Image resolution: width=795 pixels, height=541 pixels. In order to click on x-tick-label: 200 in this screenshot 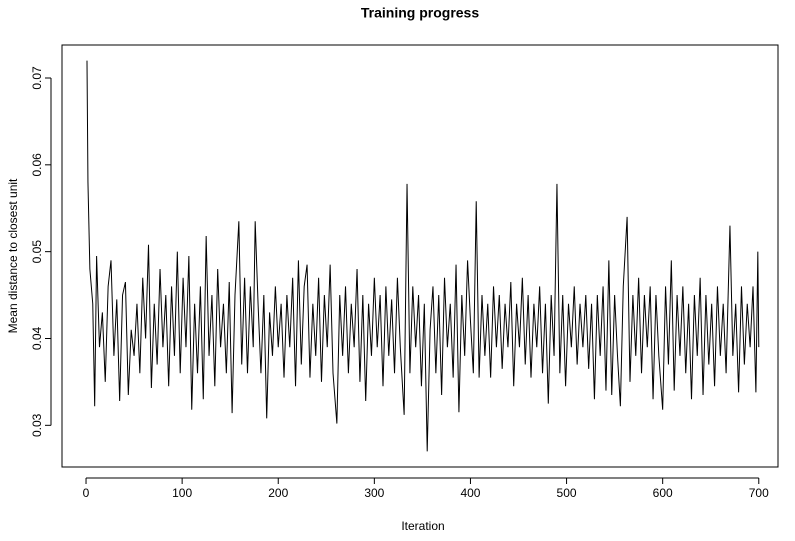, I will do `click(278, 493)`.